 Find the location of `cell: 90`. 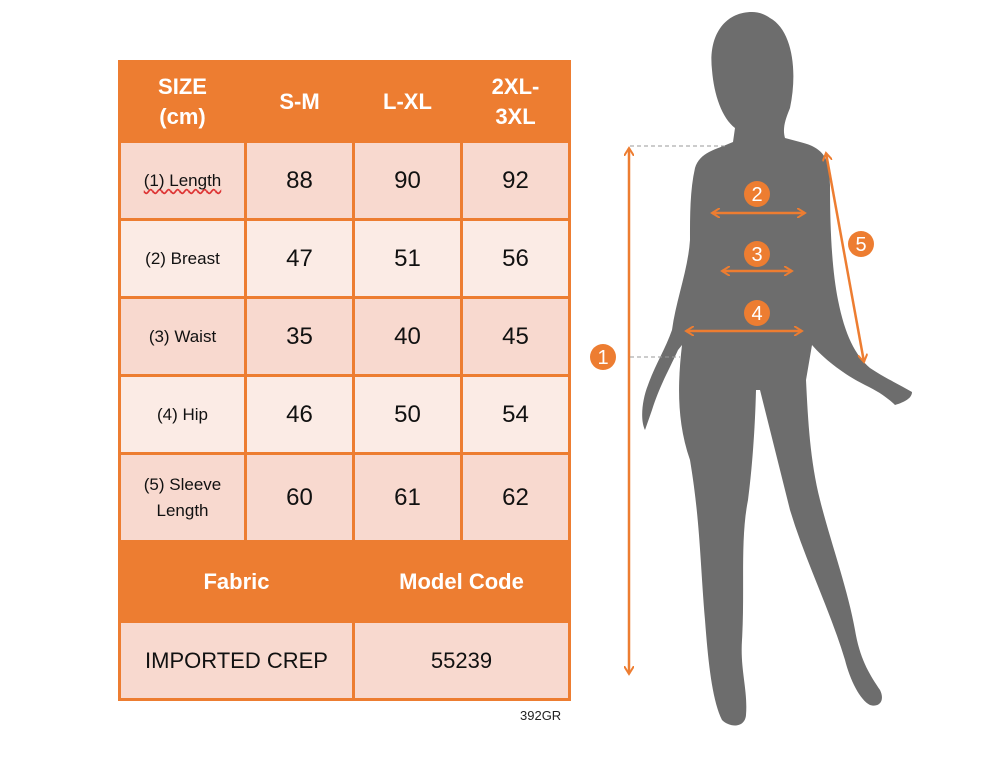

cell: 90 is located at coordinates (407, 180).